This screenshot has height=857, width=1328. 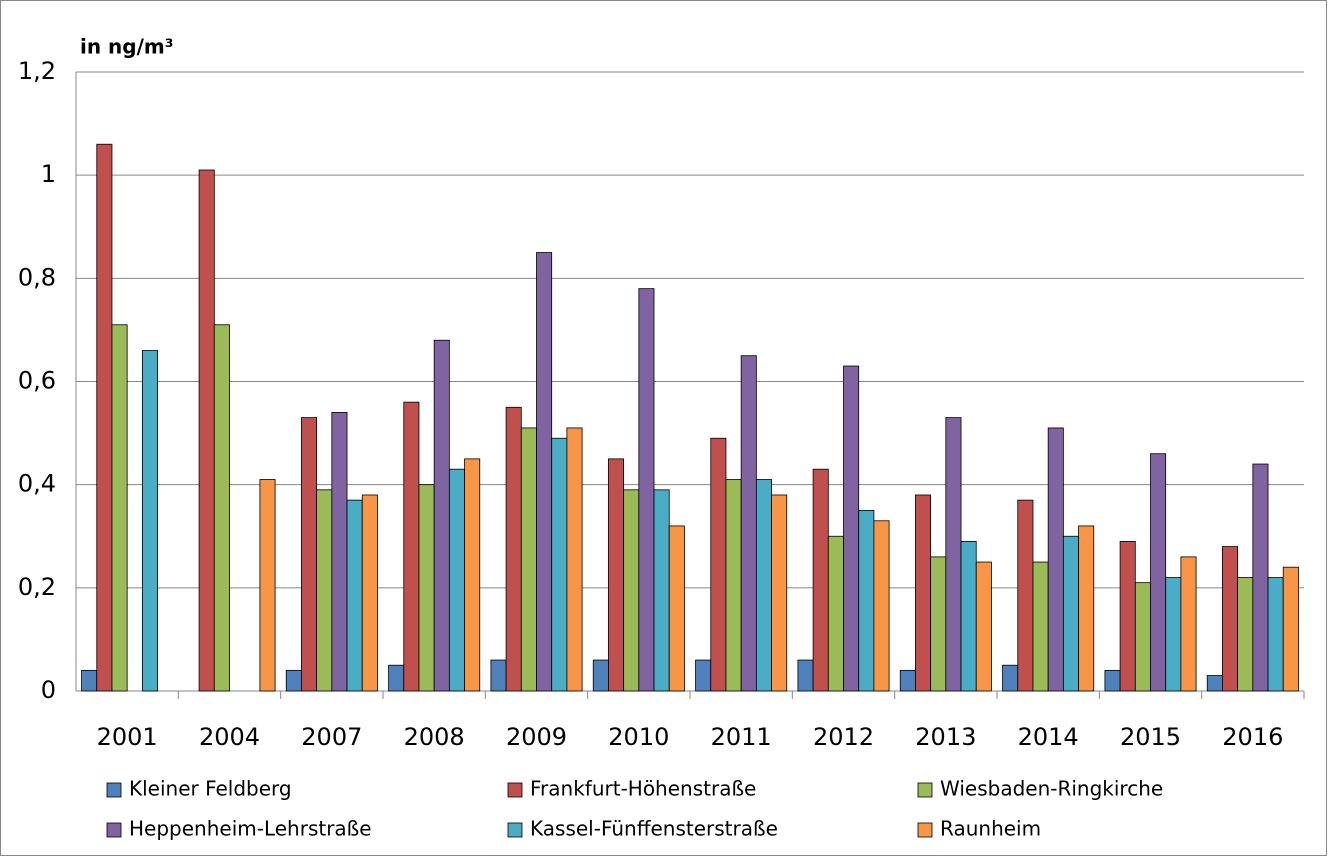 What do you see at coordinates (250, 829) in the screenshot?
I see `legend-label: Heppenheim-Lehrstraße` at bounding box center [250, 829].